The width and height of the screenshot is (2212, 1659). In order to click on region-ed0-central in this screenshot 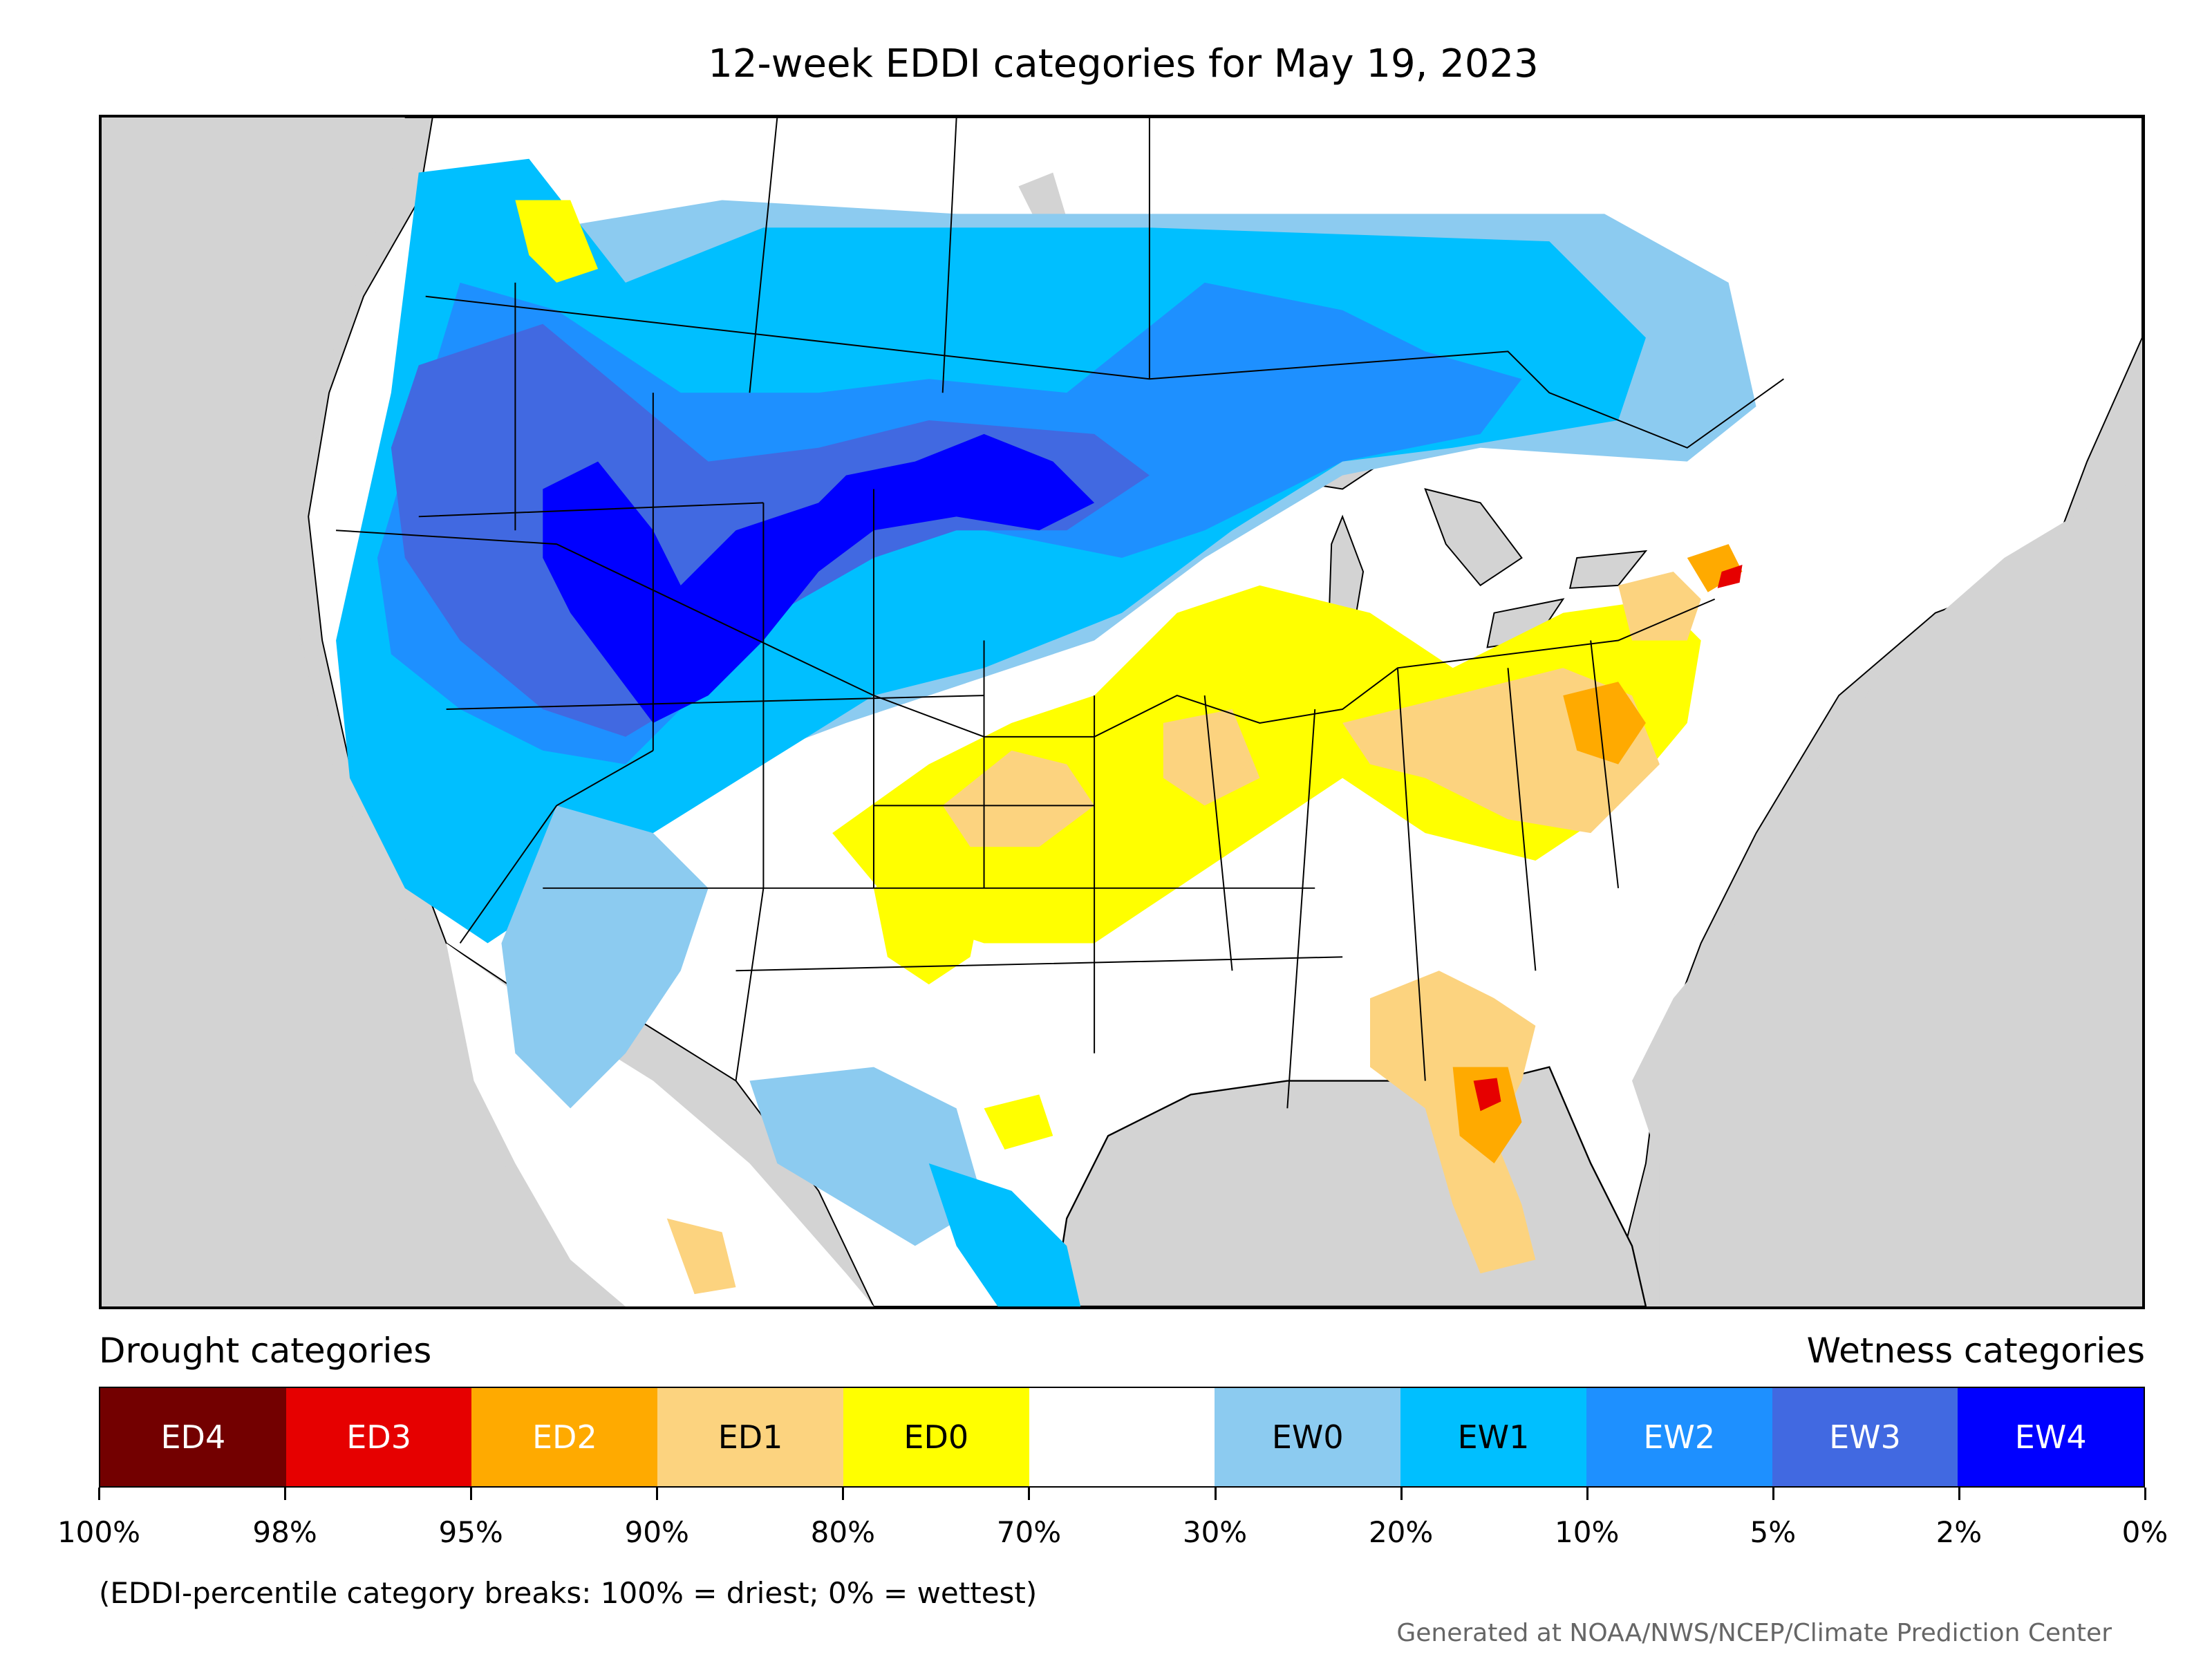, I will do `click(1267, 765)`.